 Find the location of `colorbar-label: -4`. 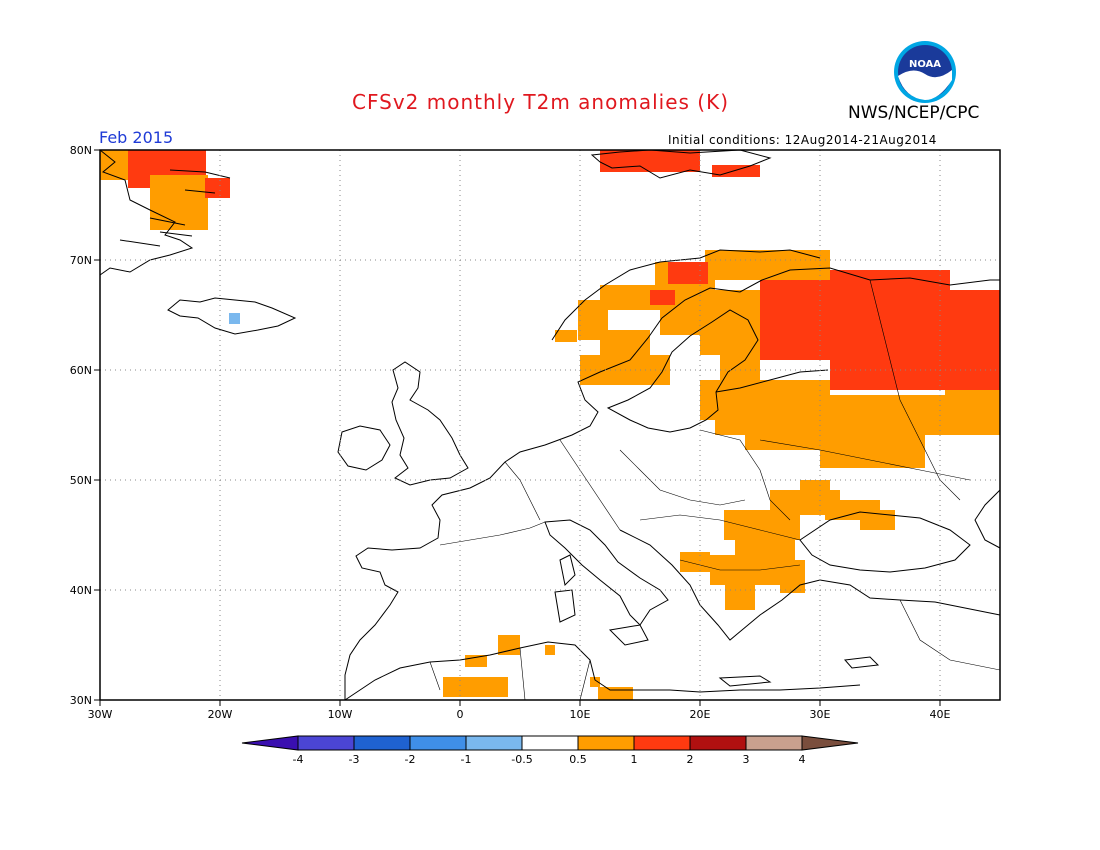

colorbar-label: -4 is located at coordinates (298, 759).